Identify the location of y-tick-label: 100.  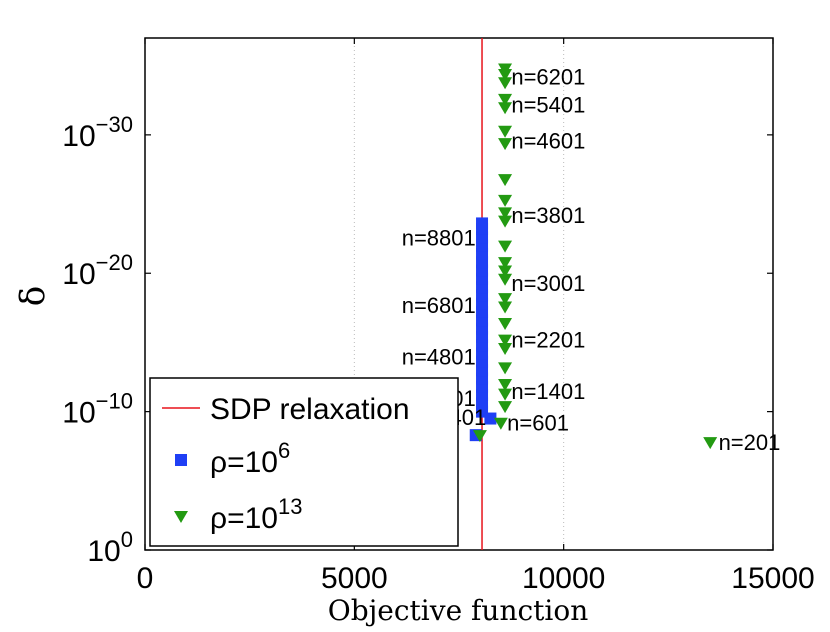
(110, 547).